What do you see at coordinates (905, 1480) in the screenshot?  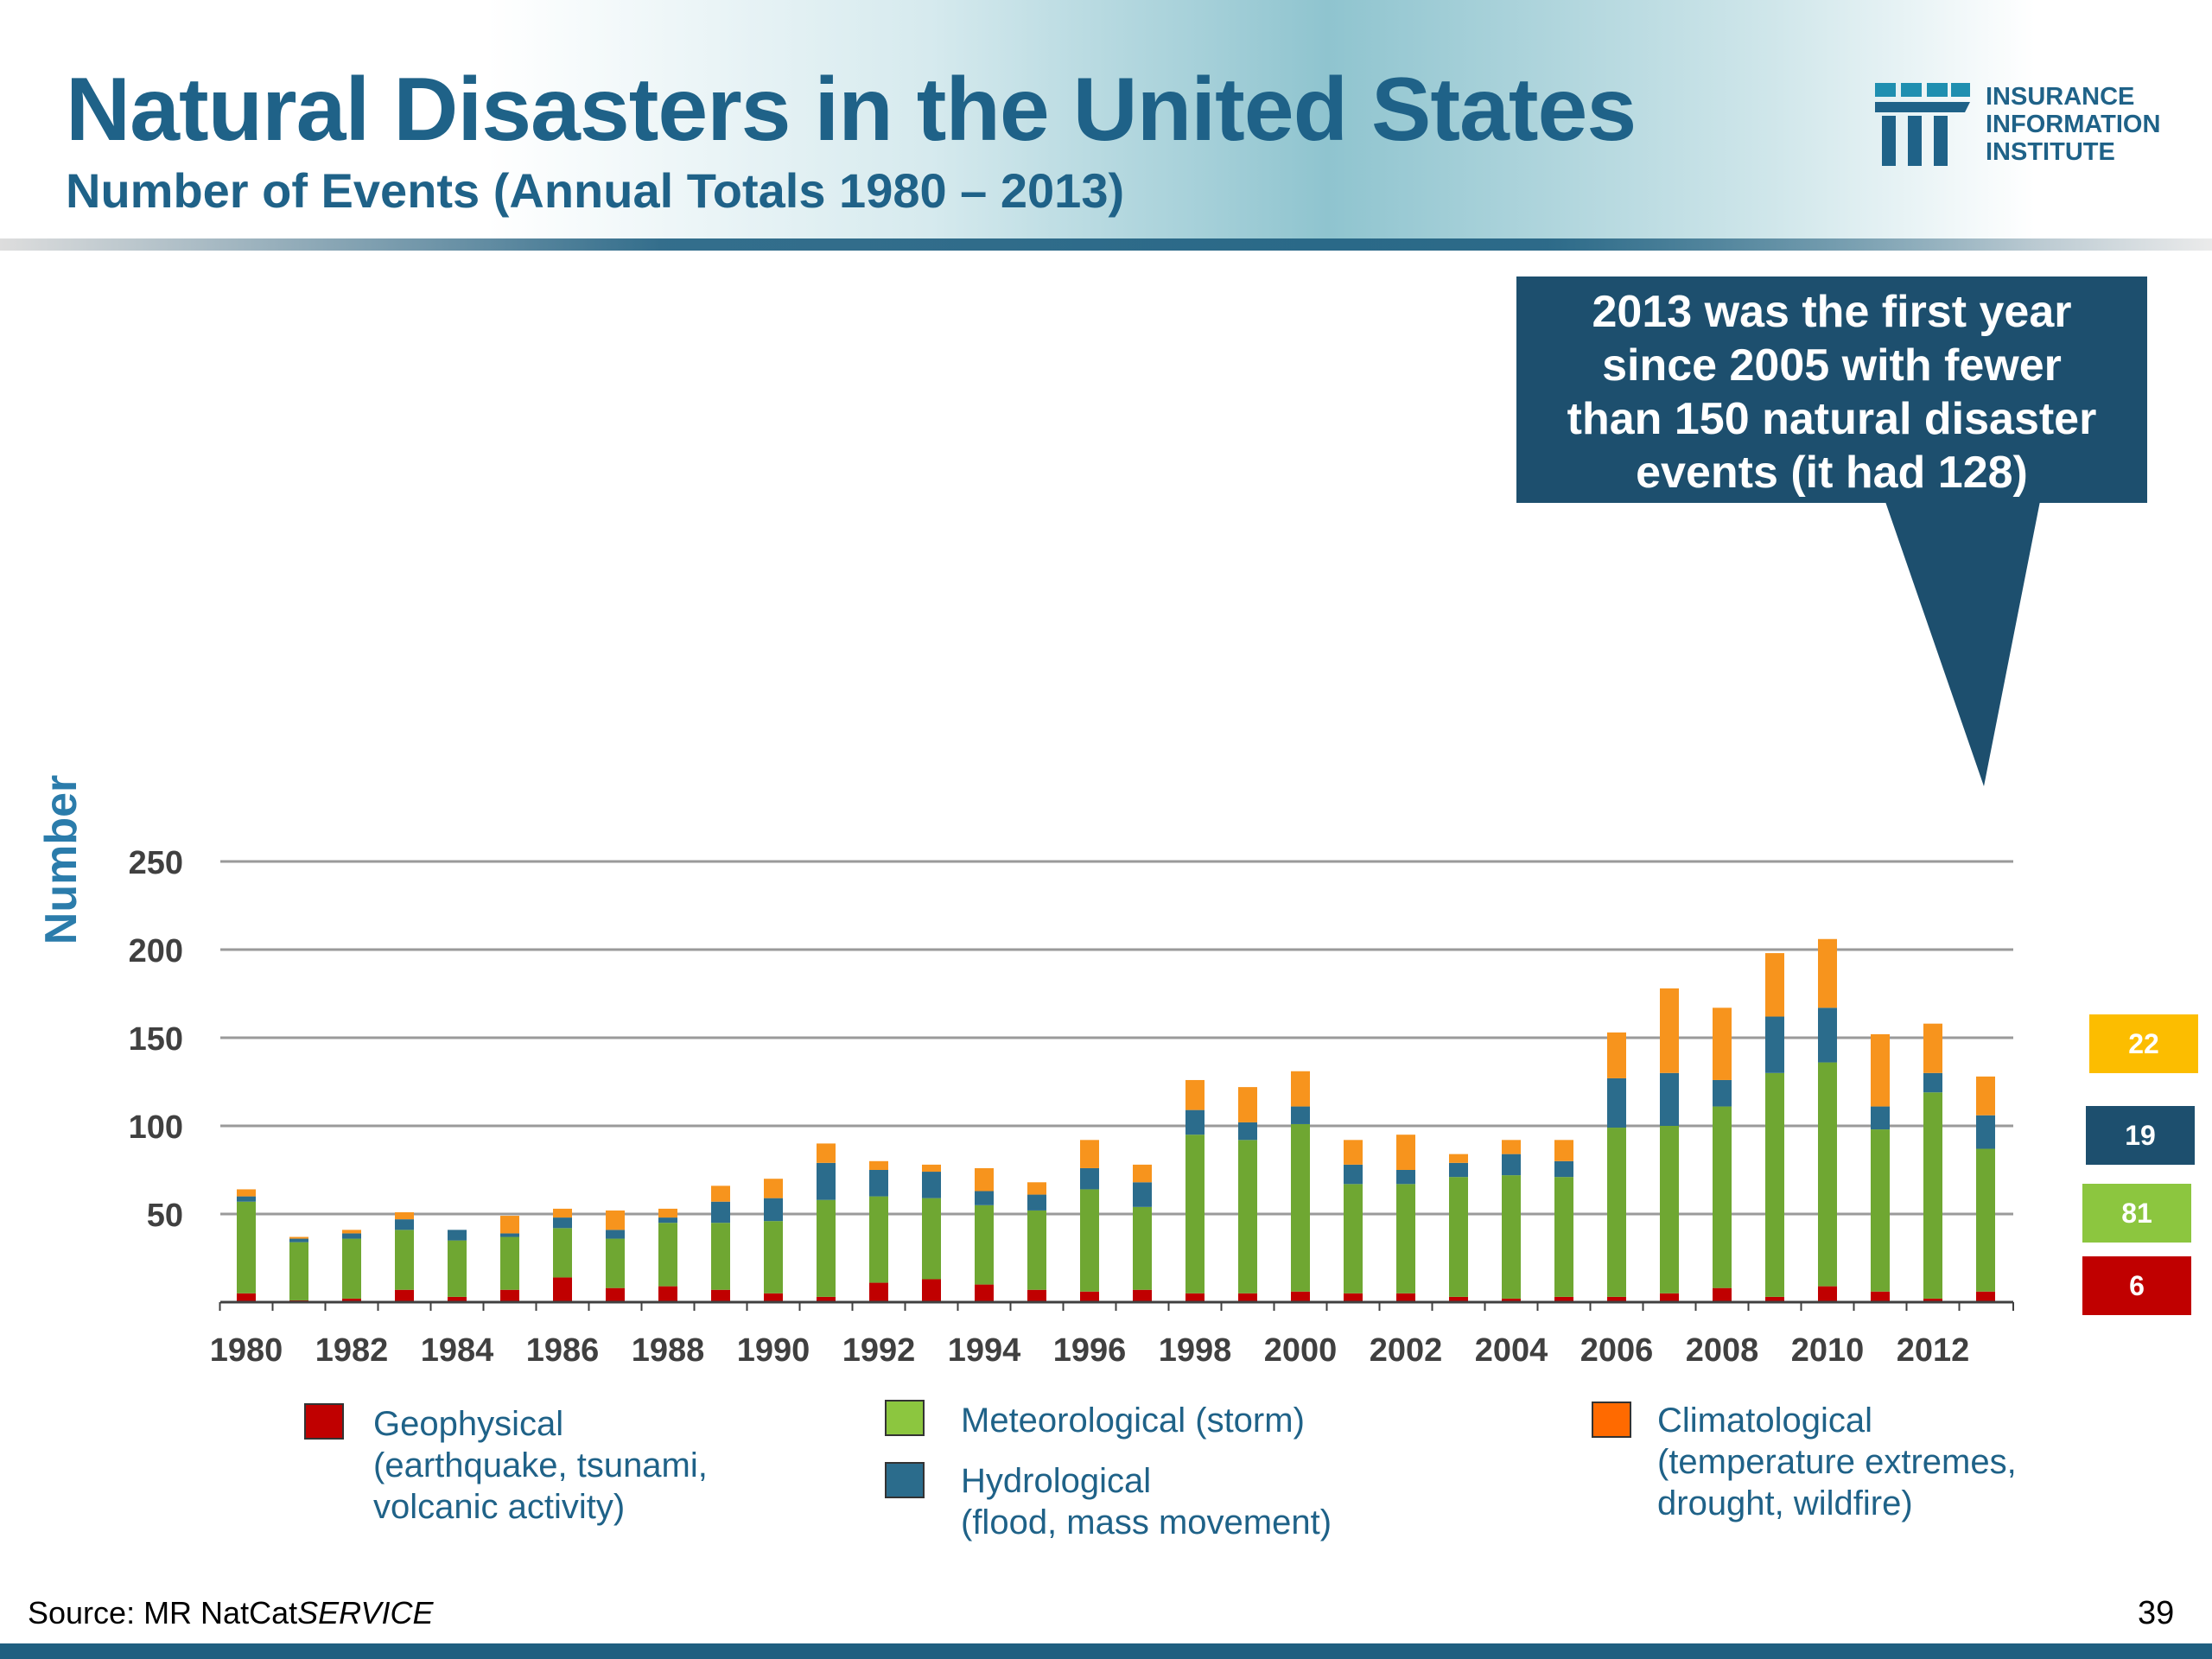 I see `legend-swatch-hydrological` at bounding box center [905, 1480].